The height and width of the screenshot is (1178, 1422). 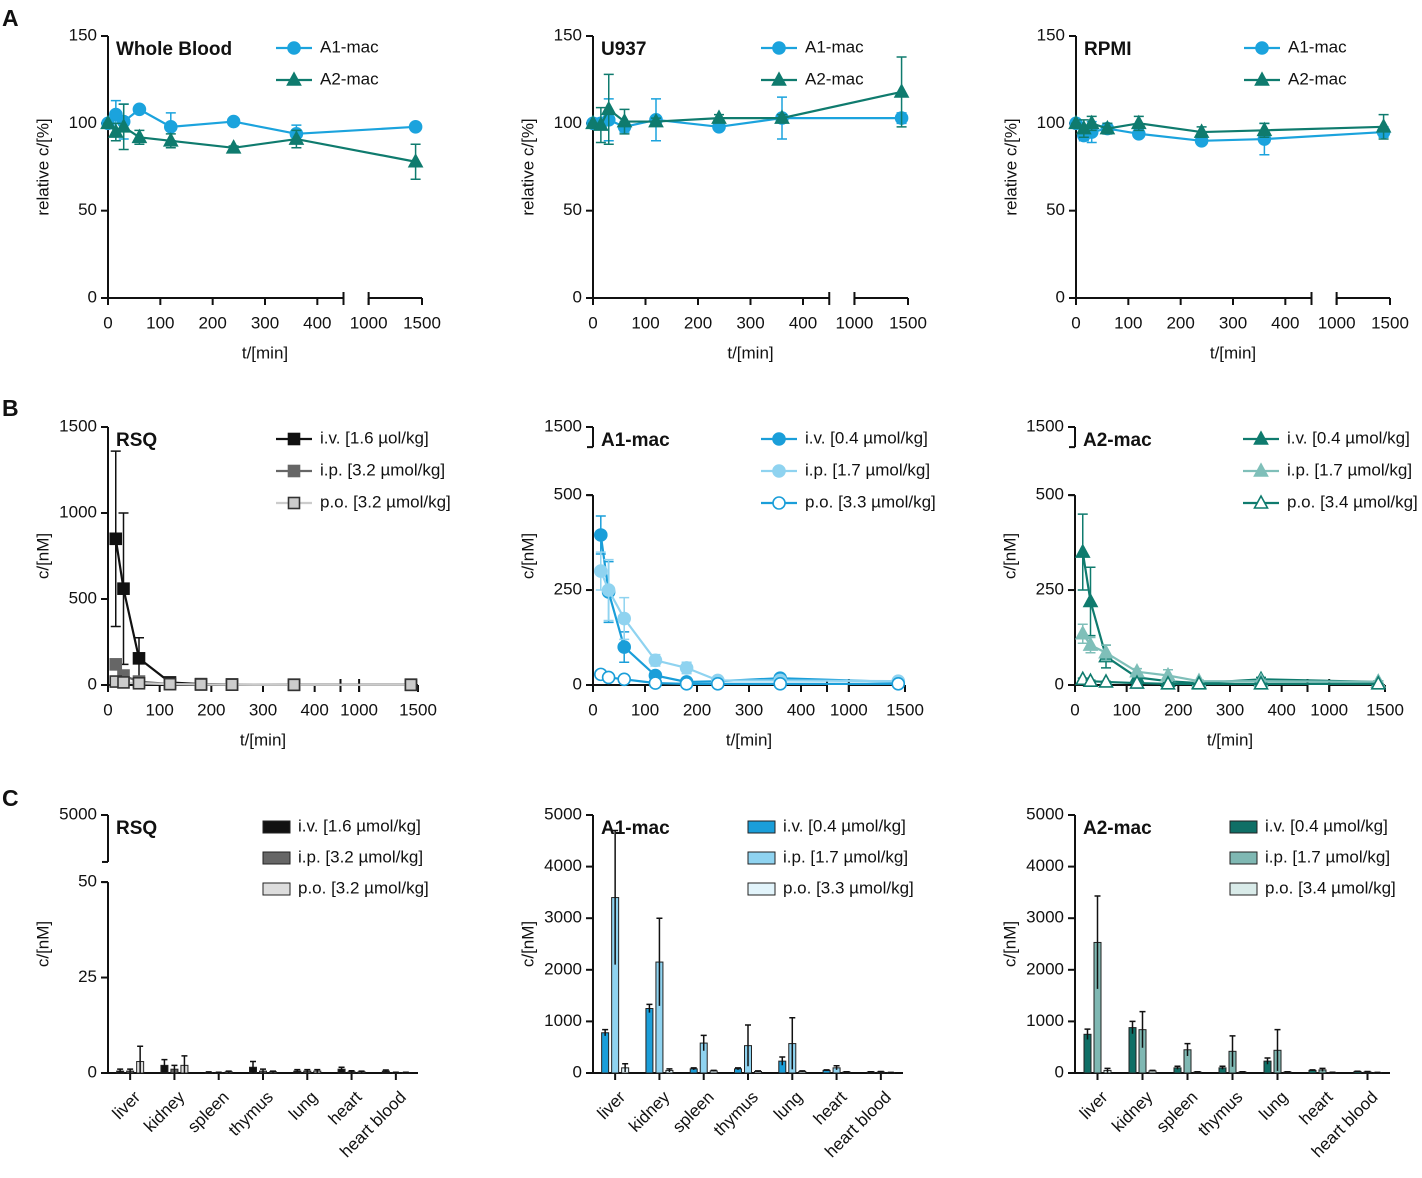 I want to click on panel-label: C, so click(x=10, y=798).